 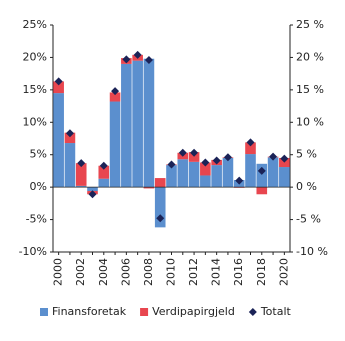 I want to click on legend-marker, so click(x=252, y=312).